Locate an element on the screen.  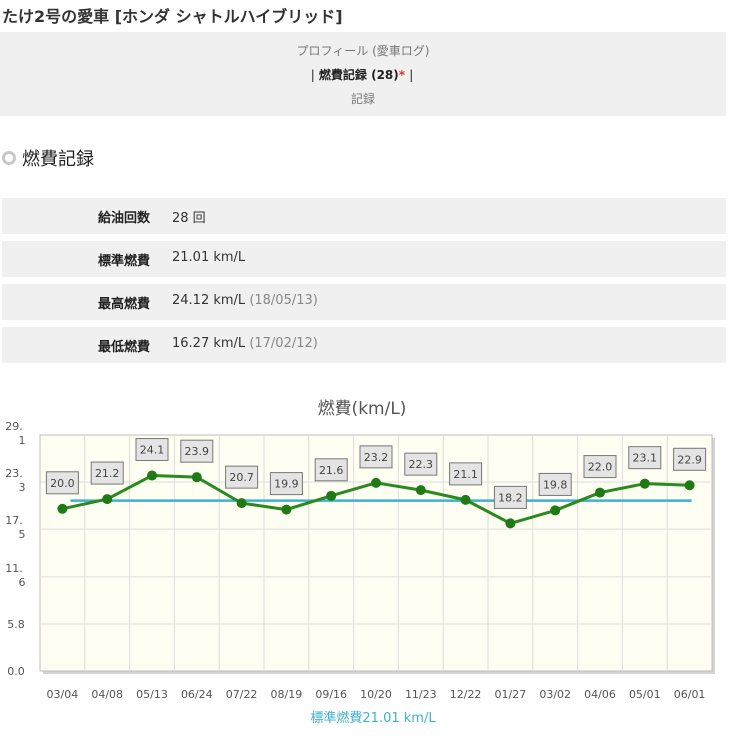
data-label: 19.9 is located at coordinates (286, 484).